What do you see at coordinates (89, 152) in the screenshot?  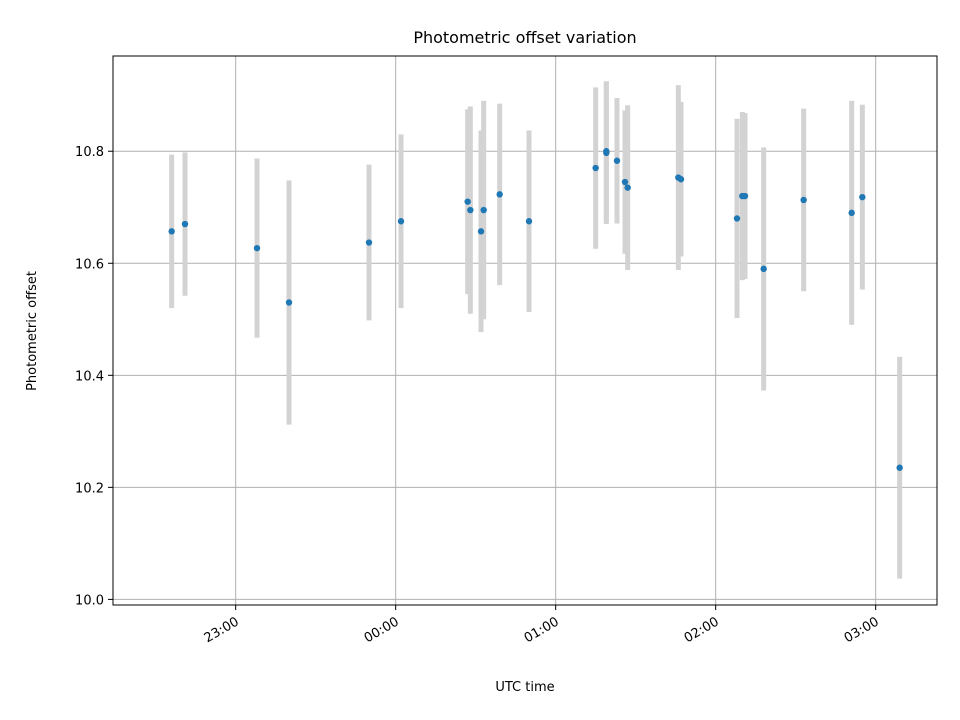 I see `y-tick-label: 10.8` at bounding box center [89, 152].